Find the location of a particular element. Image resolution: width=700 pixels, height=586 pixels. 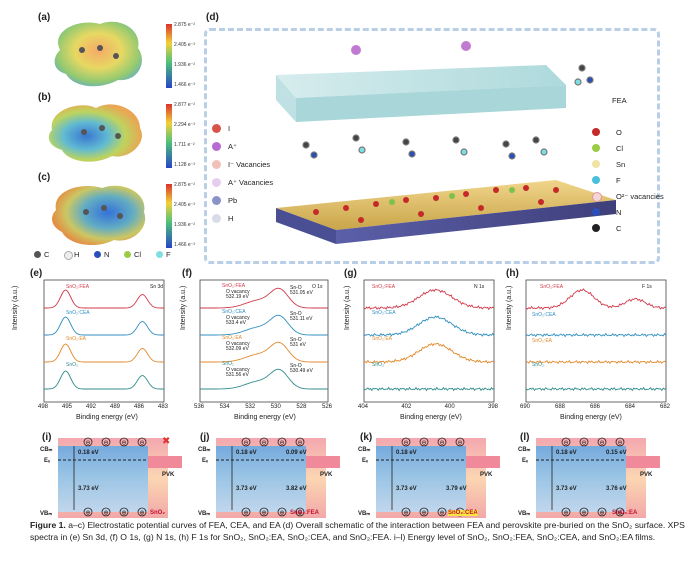

fluorine-dot-icon is located at coordinates (159, 254).